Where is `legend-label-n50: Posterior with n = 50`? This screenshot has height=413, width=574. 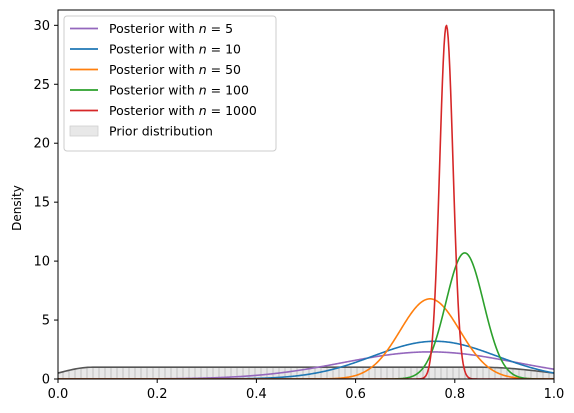
legend-label-n50: Posterior with n = 50 is located at coordinates (175, 69).